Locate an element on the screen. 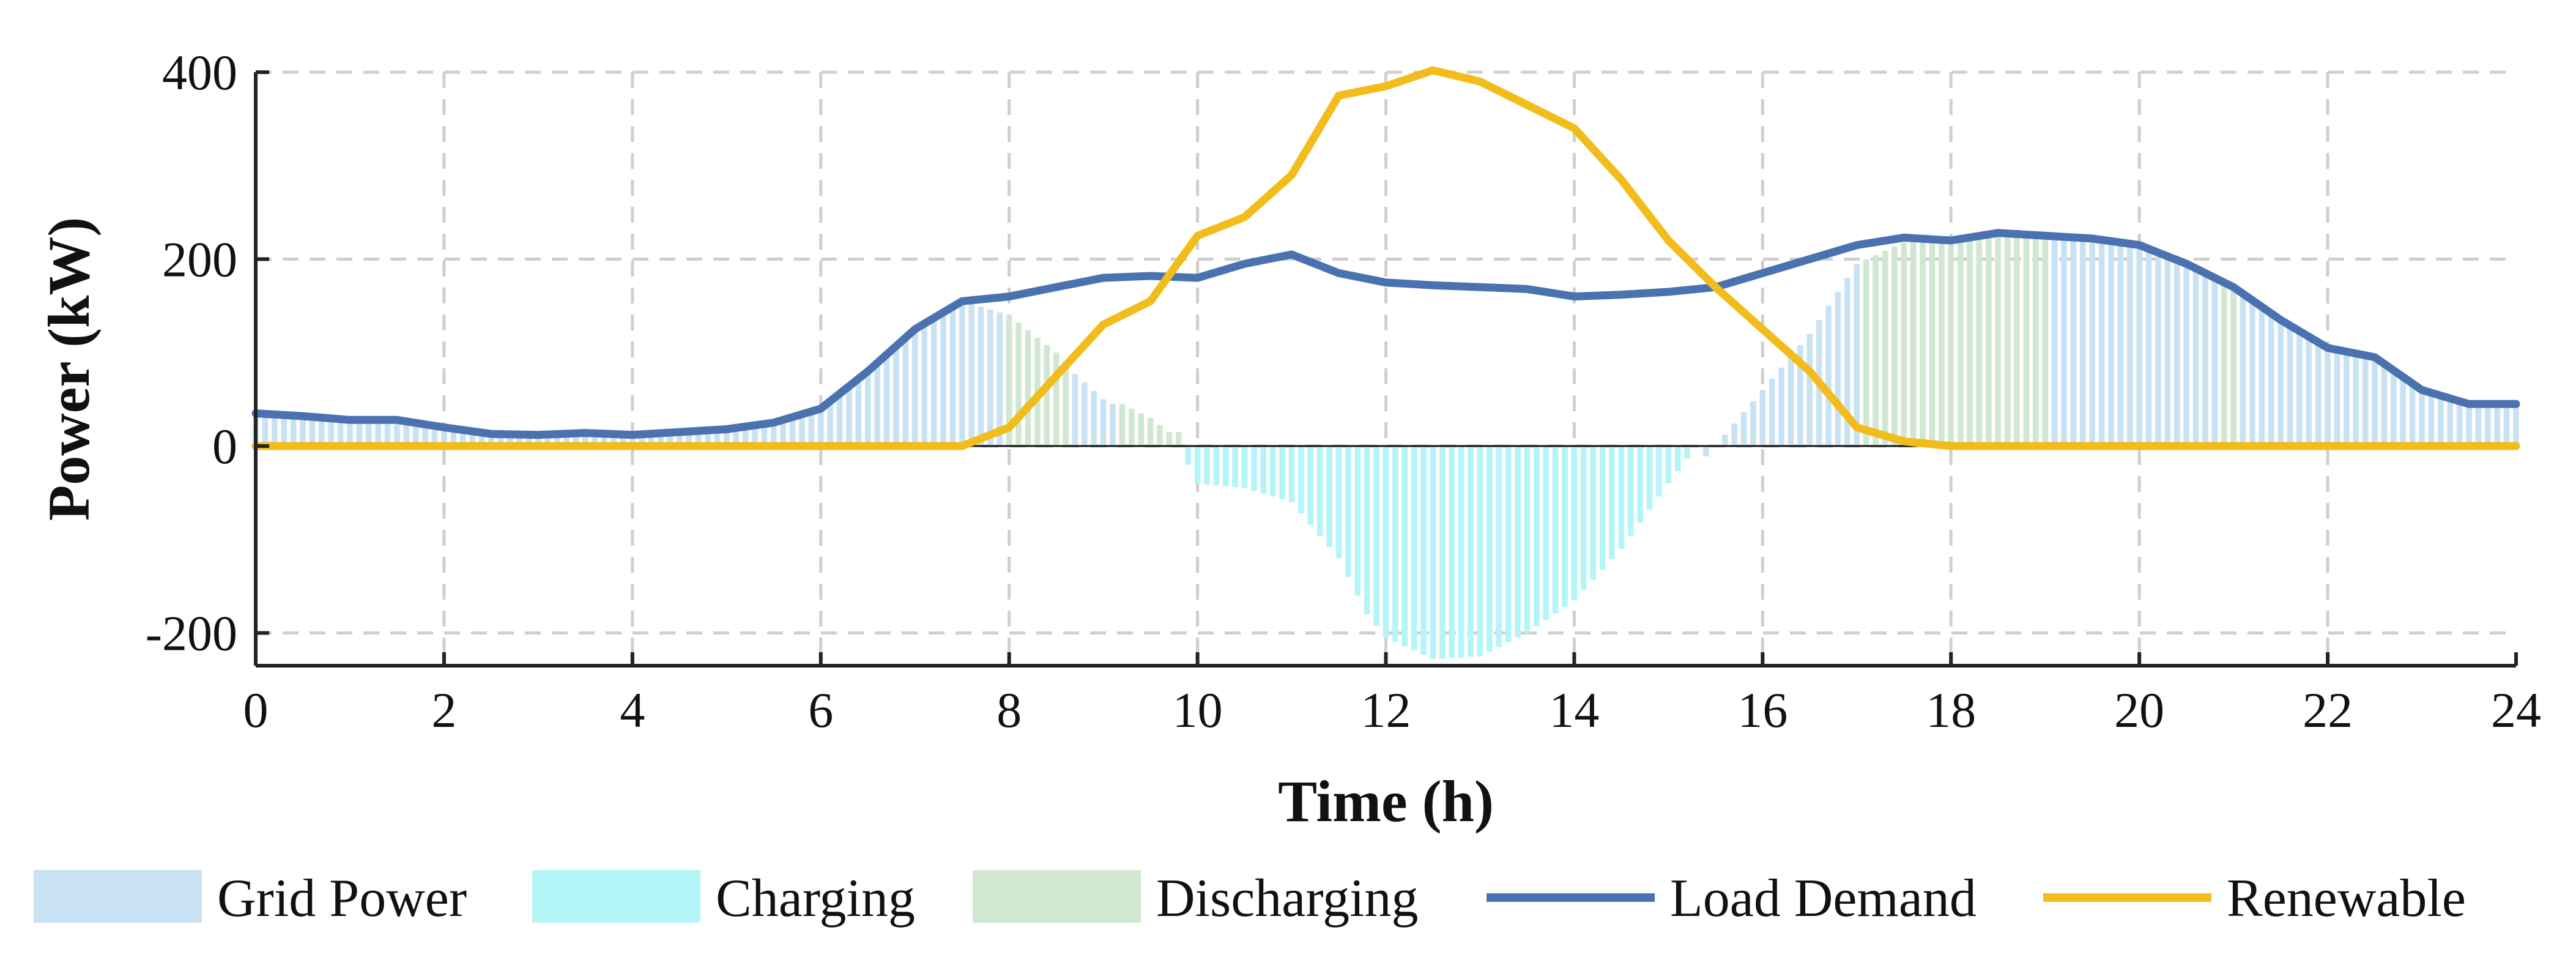 The width and height of the screenshot is (2576, 960). x-tick-label: 8 is located at coordinates (1009, 710).